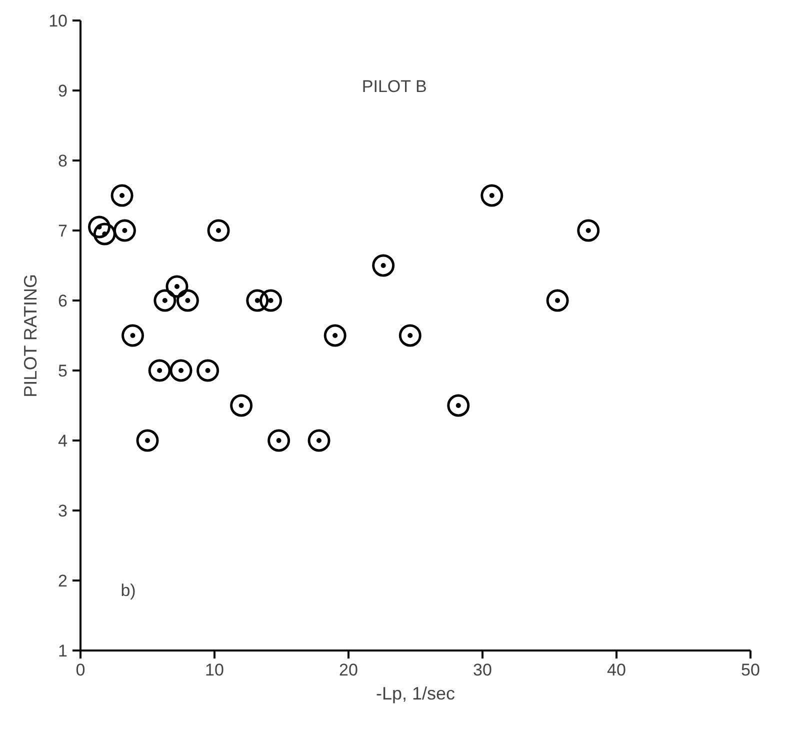 This screenshot has width=792, height=732. What do you see at coordinates (58, 21) in the screenshot?
I see `y-tick-label: 10` at bounding box center [58, 21].